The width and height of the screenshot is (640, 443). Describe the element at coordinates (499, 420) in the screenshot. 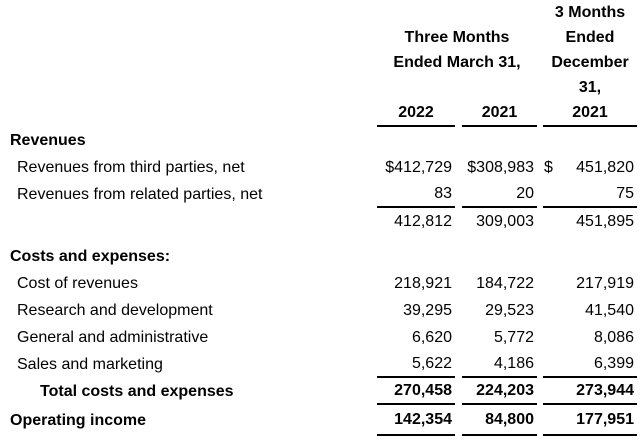

I see `value-2021-march: 84,800` at that location.